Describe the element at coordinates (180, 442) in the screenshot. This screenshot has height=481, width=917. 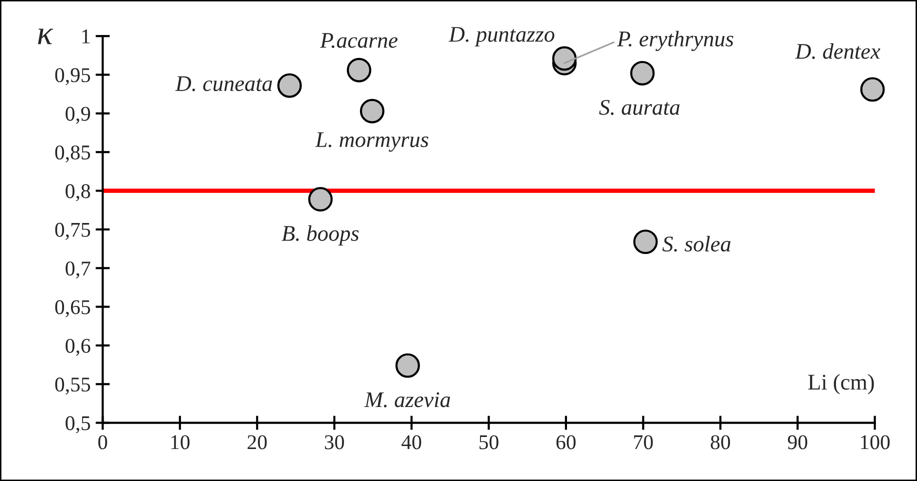
I see `x-tick-label: 10` at that location.